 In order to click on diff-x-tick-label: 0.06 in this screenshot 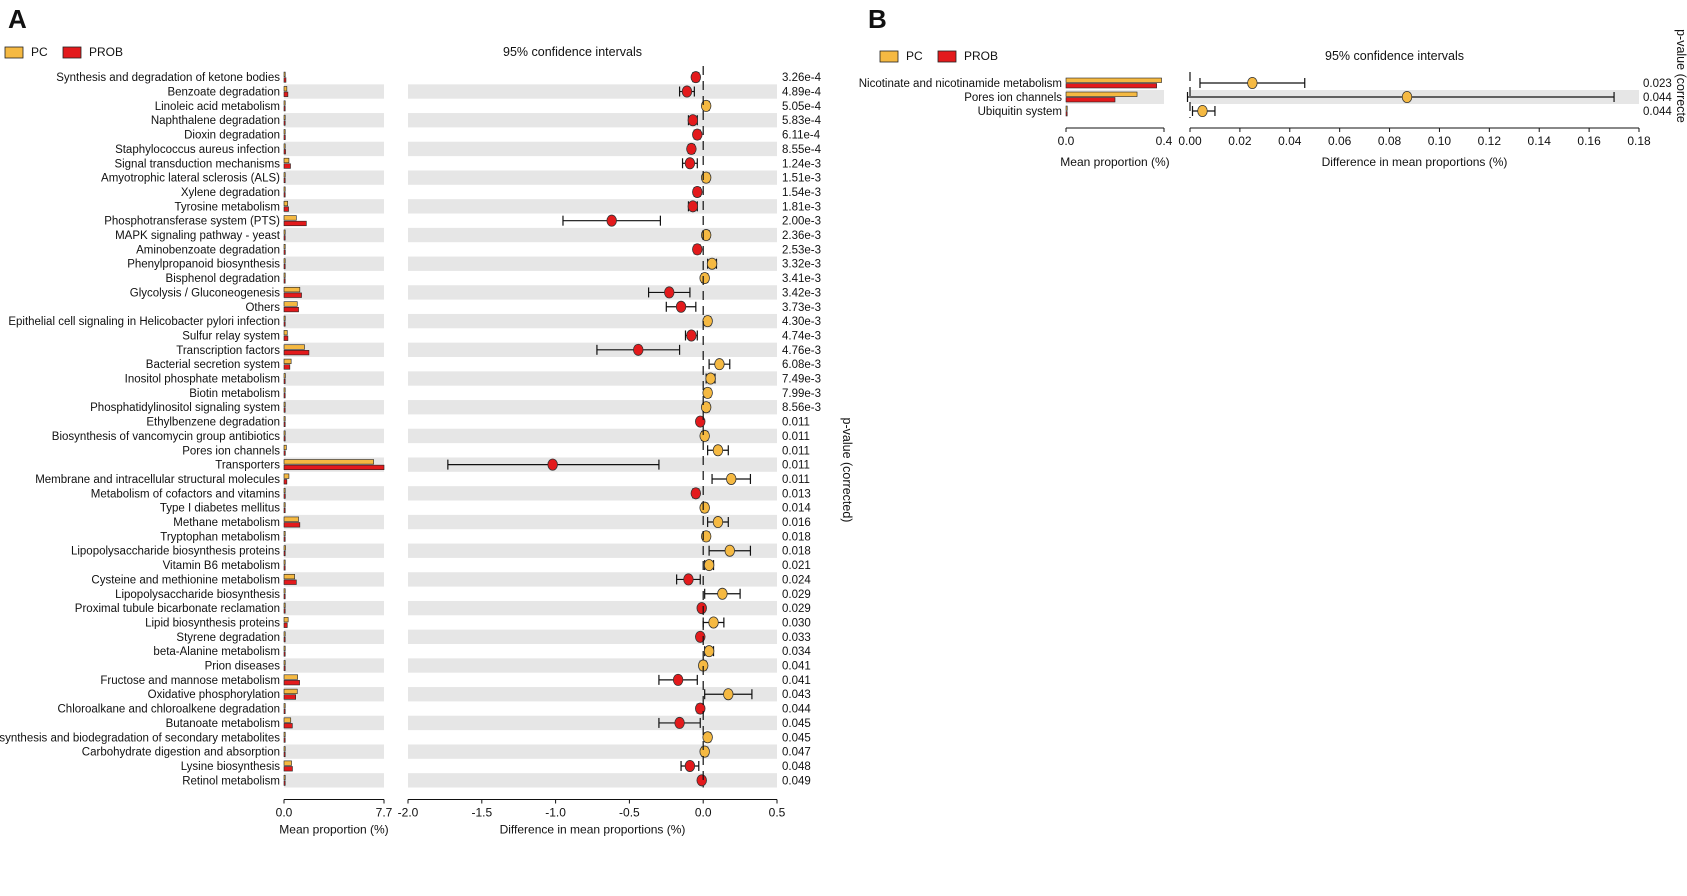, I will do `click(1340, 141)`.